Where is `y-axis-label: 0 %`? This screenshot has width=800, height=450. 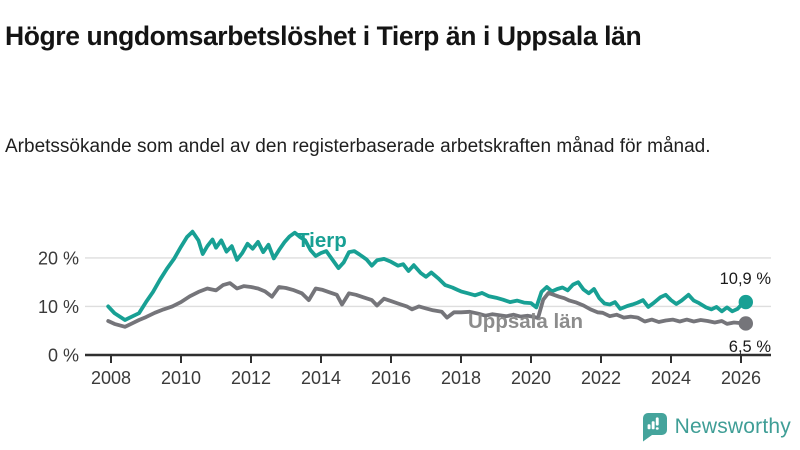 y-axis-label: 0 % is located at coordinates (63, 356).